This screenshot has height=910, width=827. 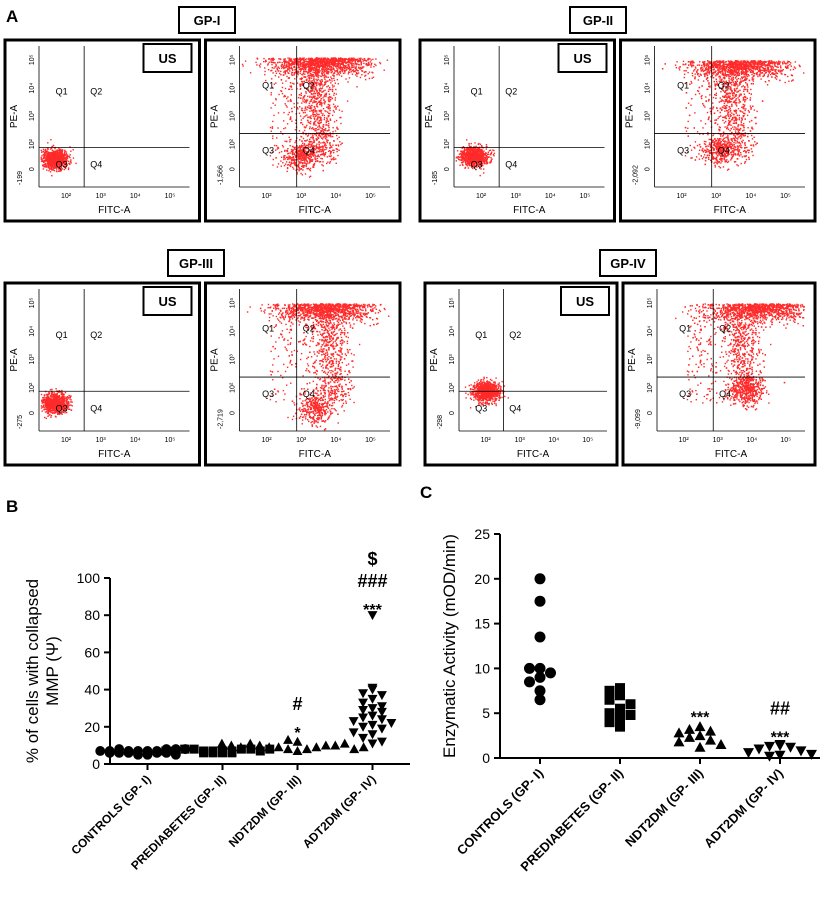 What do you see at coordinates (664, 808) in the screenshot?
I see `x-category-label: NDT2DM (GP- III)` at bounding box center [664, 808].